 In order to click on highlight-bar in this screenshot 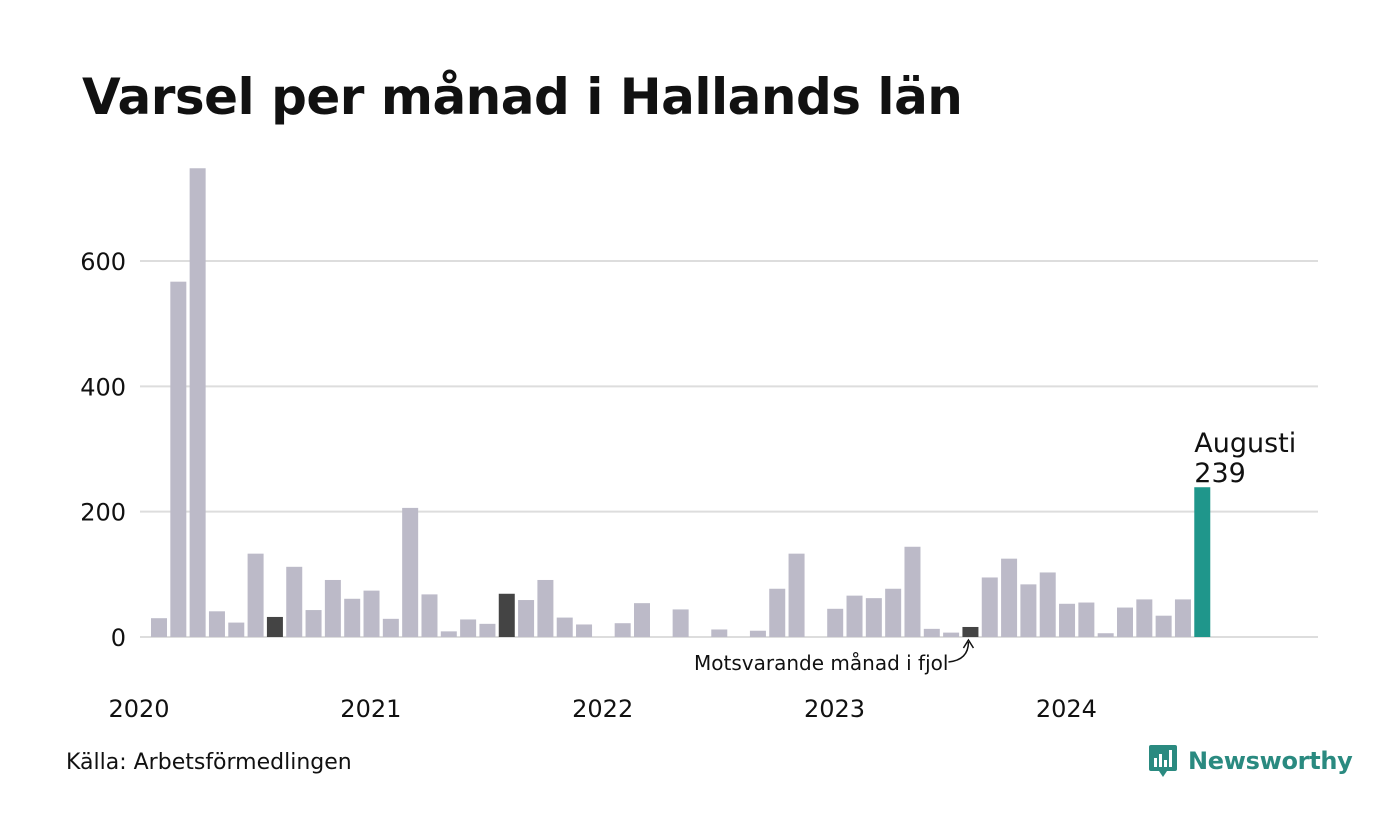, I will do `click(1202, 562)`.